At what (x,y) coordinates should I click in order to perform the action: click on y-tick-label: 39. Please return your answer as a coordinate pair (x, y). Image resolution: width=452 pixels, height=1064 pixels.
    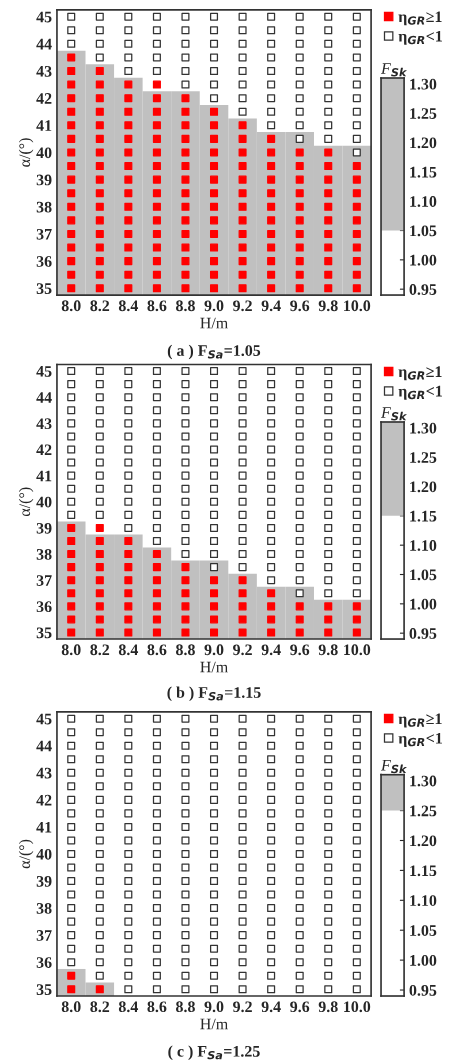
    Looking at the image, I should click on (44, 881).